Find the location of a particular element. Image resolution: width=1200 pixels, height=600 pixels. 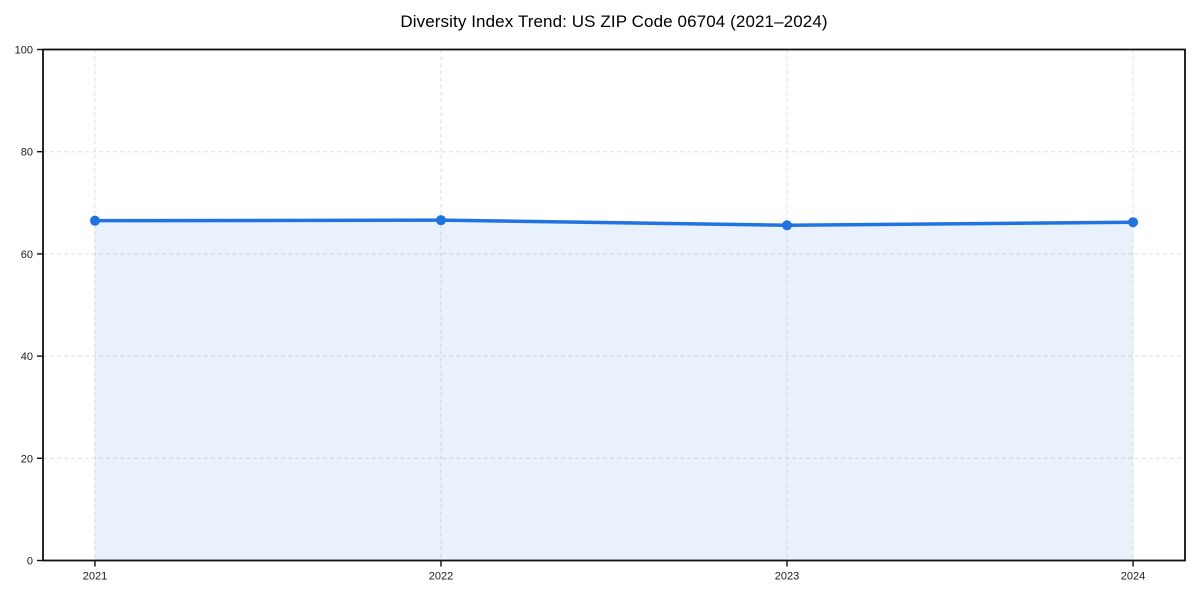

x-tick-label: 2024 is located at coordinates (1133, 577).